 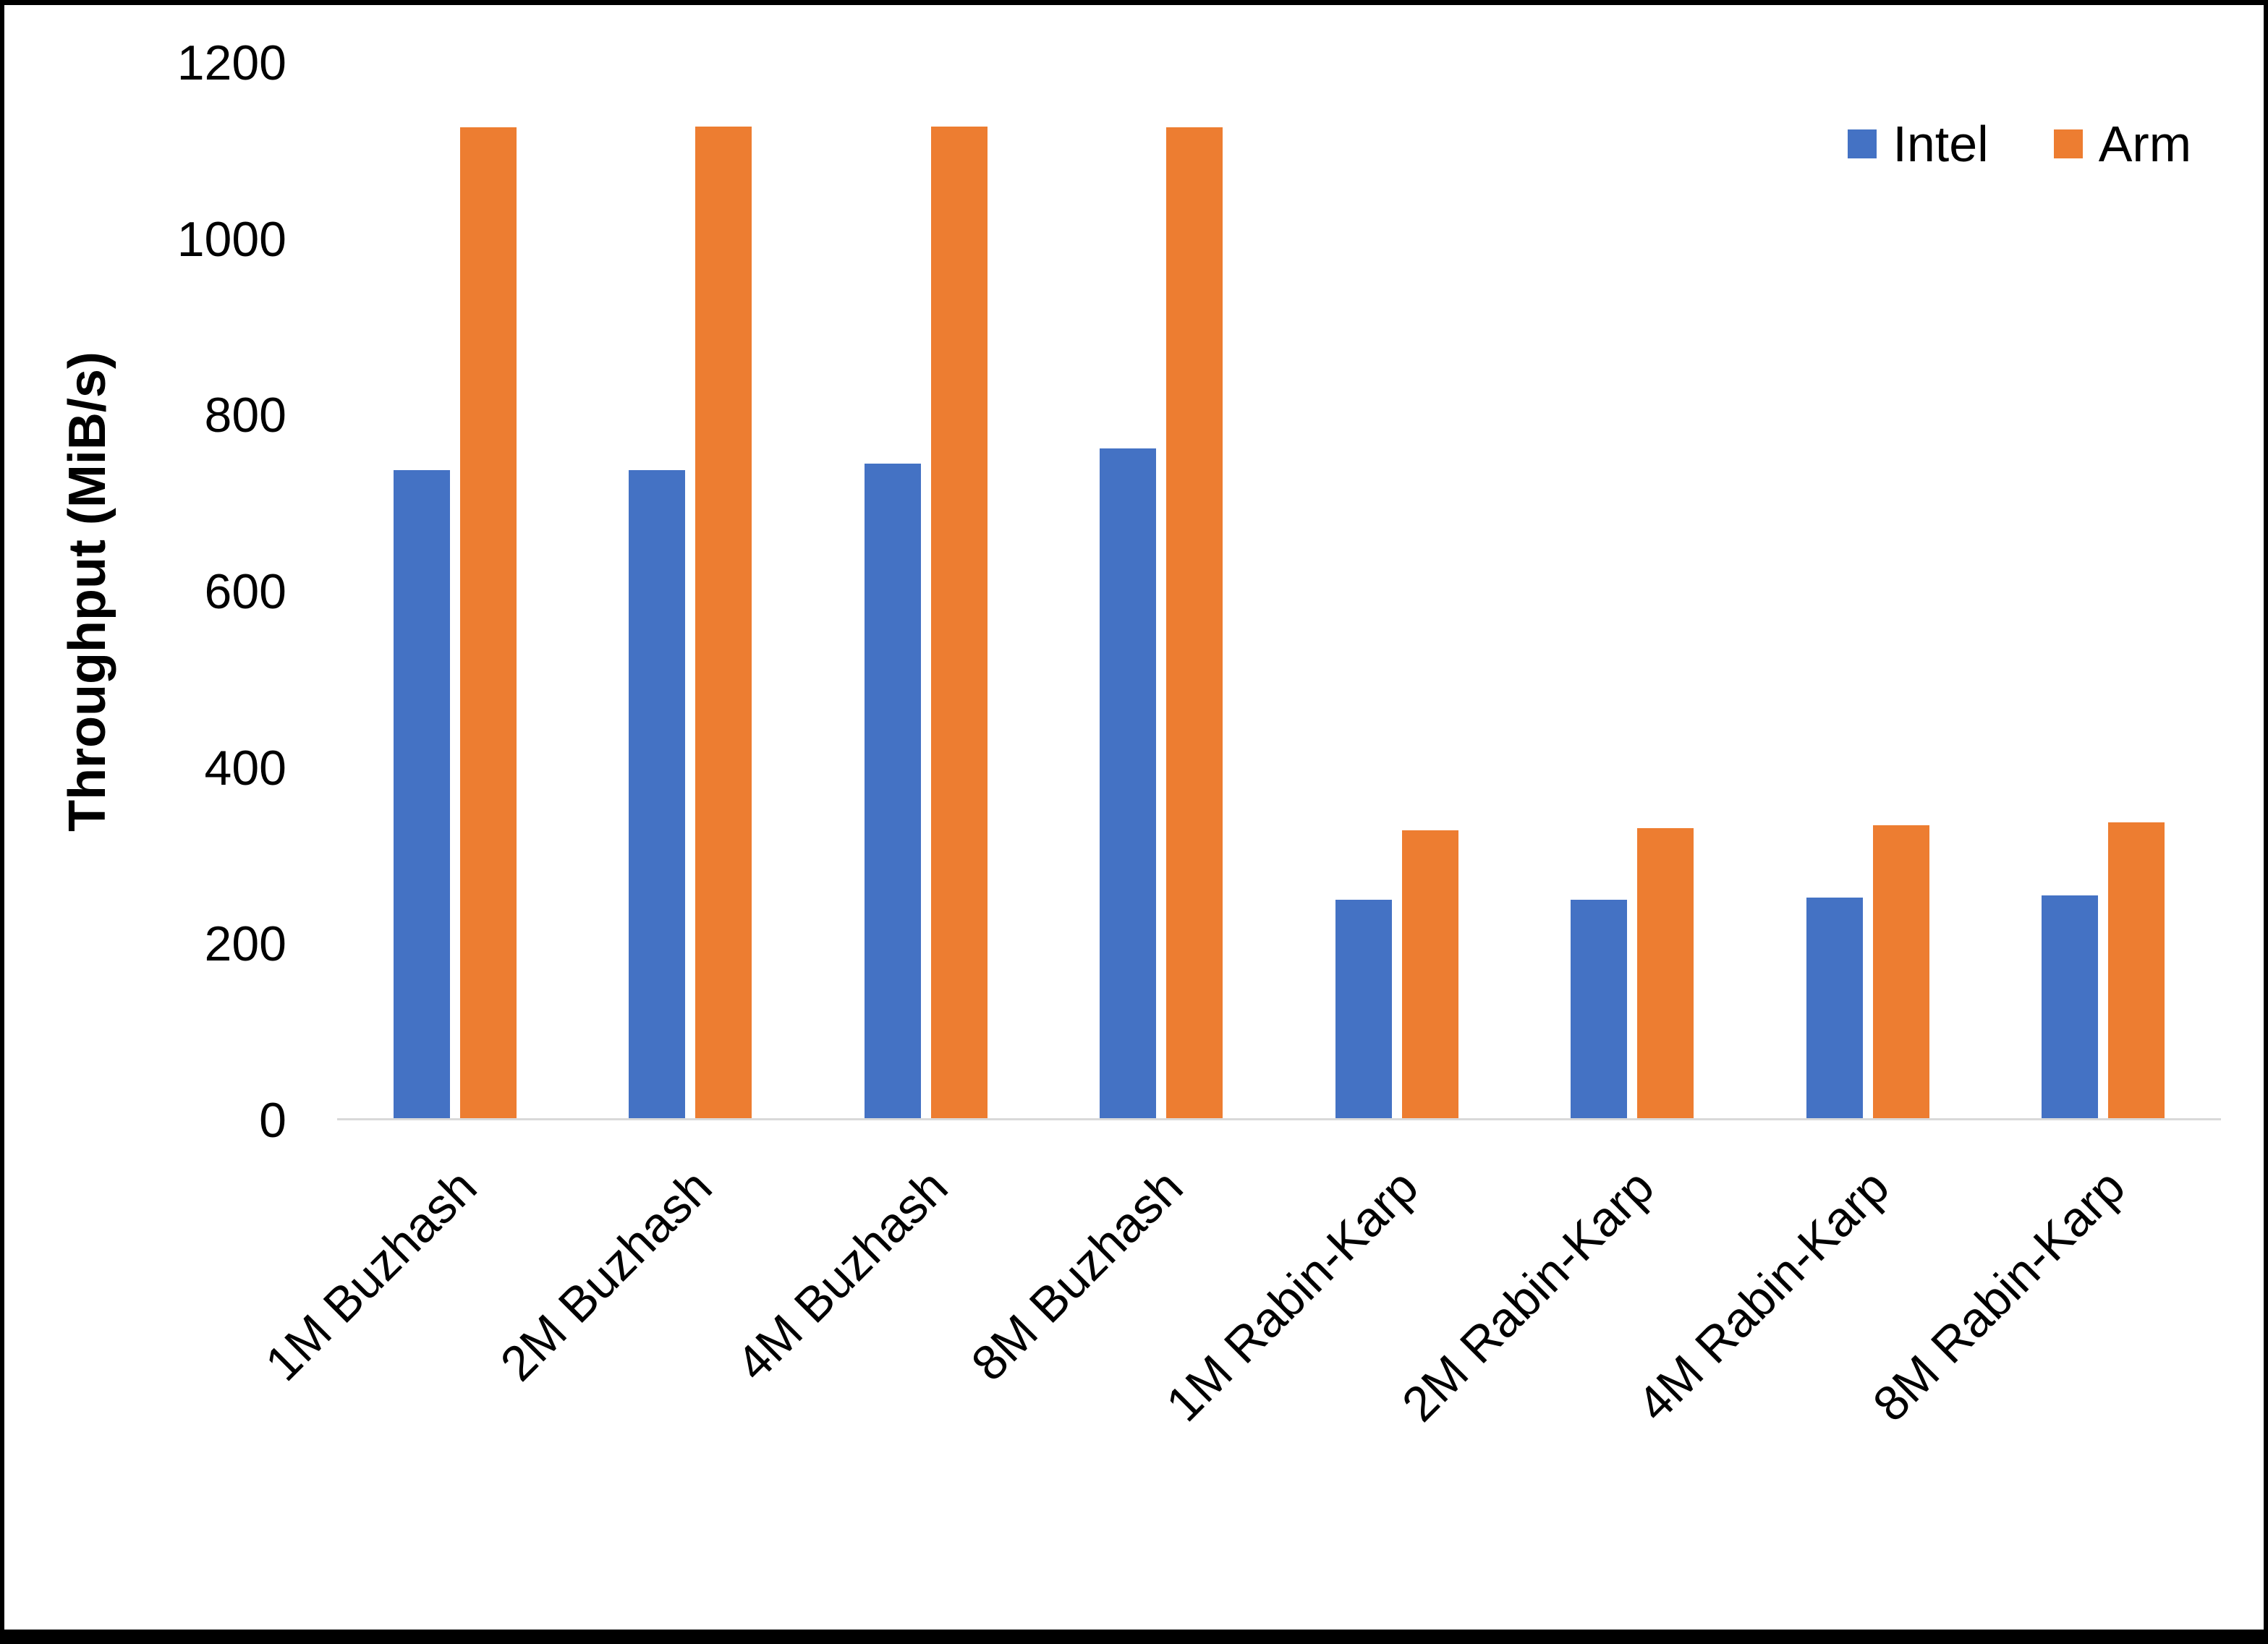 What do you see at coordinates (1941, 144) in the screenshot?
I see `legend-label: Intel` at bounding box center [1941, 144].